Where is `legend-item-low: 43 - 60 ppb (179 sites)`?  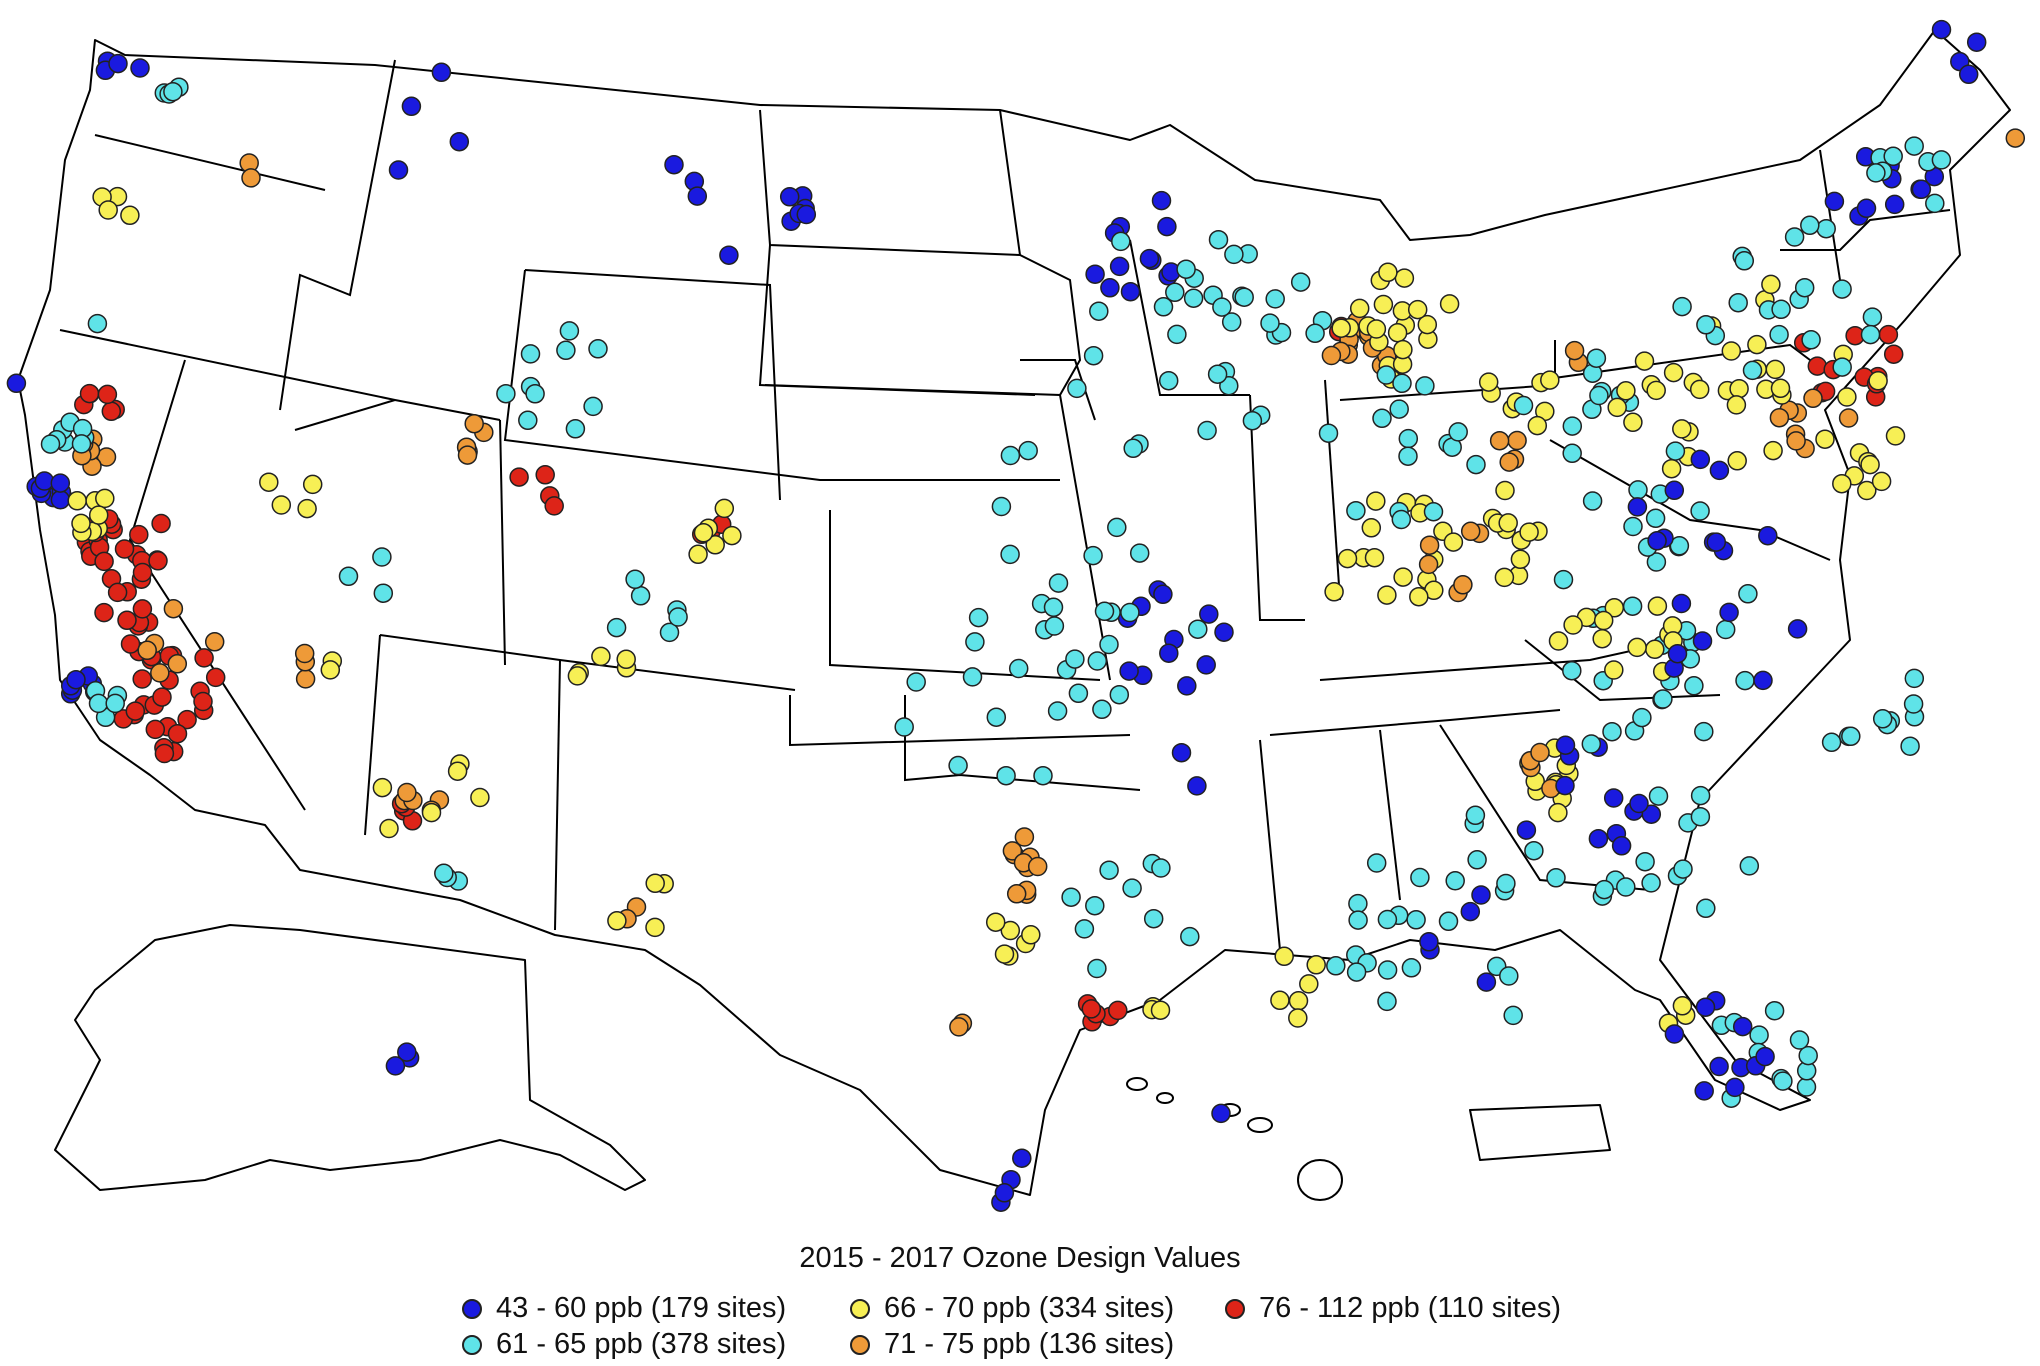
legend-item-low: 43 - 60 ppb (179 sites) is located at coordinates (624, 1308).